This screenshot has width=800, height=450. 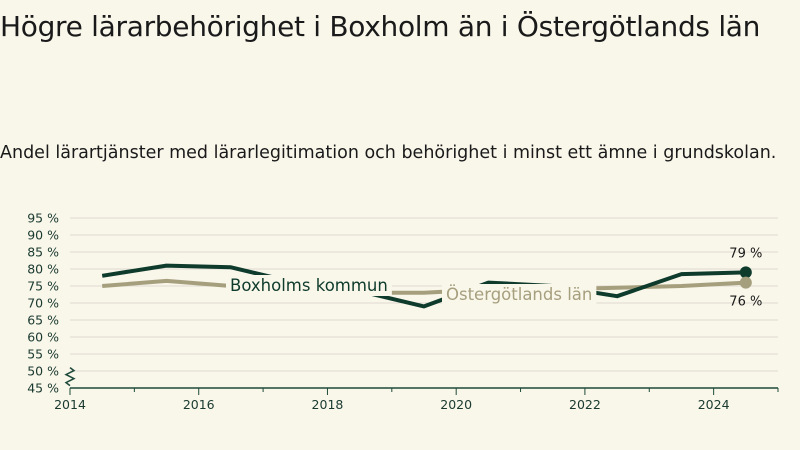 I want to click on label-layer: Boxholms kommun Östergötlands län 79 % 76 %, so click(x=494, y=278).